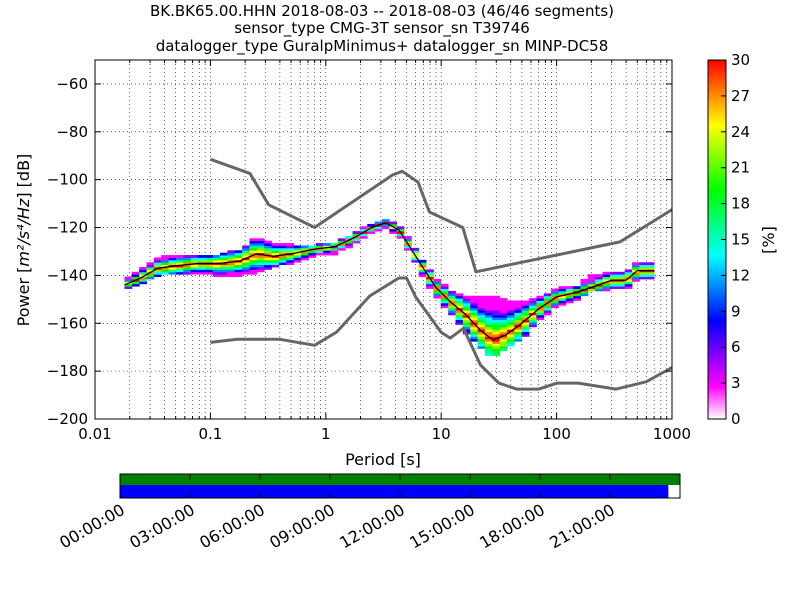 The height and width of the screenshot is (600, 800). Describe the element at coordinates (94, 434) in the screenshot. I see `x-tick-label: 0.01` at that location.